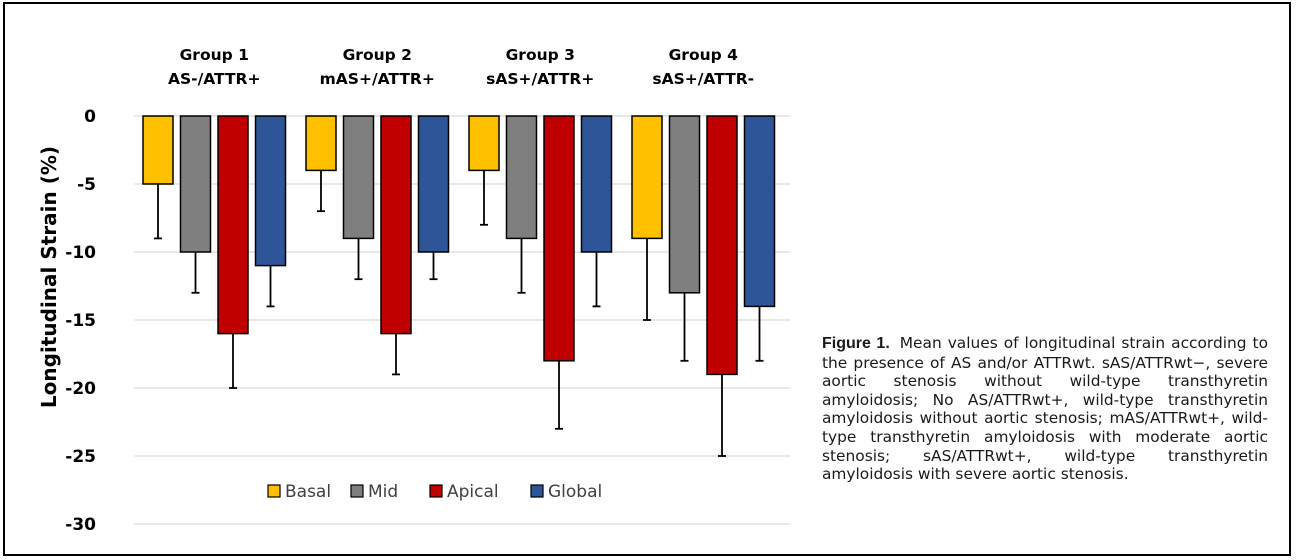 The height and width of the screenshot is (560, 1296). What do you see at coordinates (537, 491) in the screenshot?
I see `legend-swatch-global` at bounding box center [537, 491].